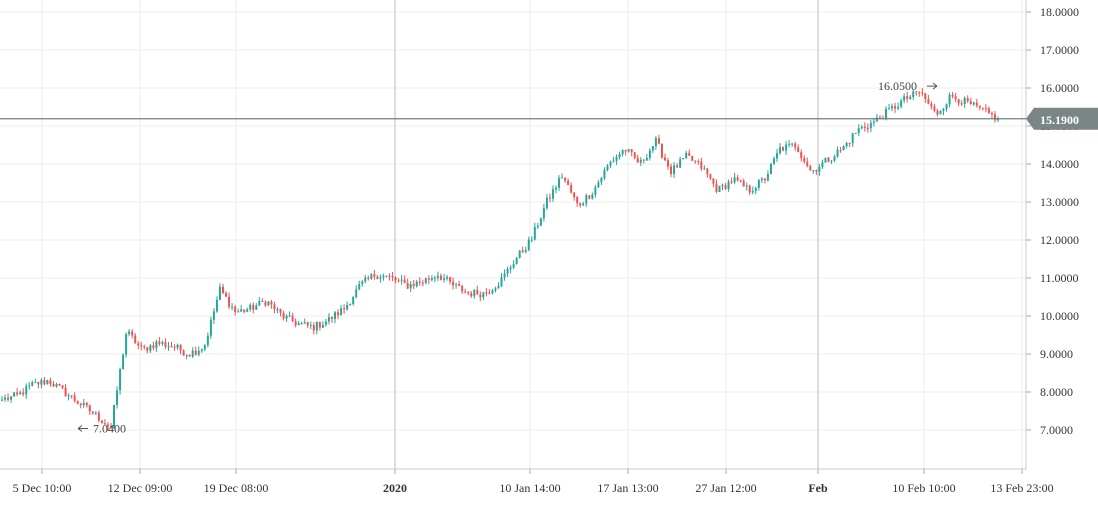 This screenshot has height=505, width=1098. What do you see at coordinates (1062, 118) in the screenshot?
I see `last-price-badge` at bounding box center [1062, 118].